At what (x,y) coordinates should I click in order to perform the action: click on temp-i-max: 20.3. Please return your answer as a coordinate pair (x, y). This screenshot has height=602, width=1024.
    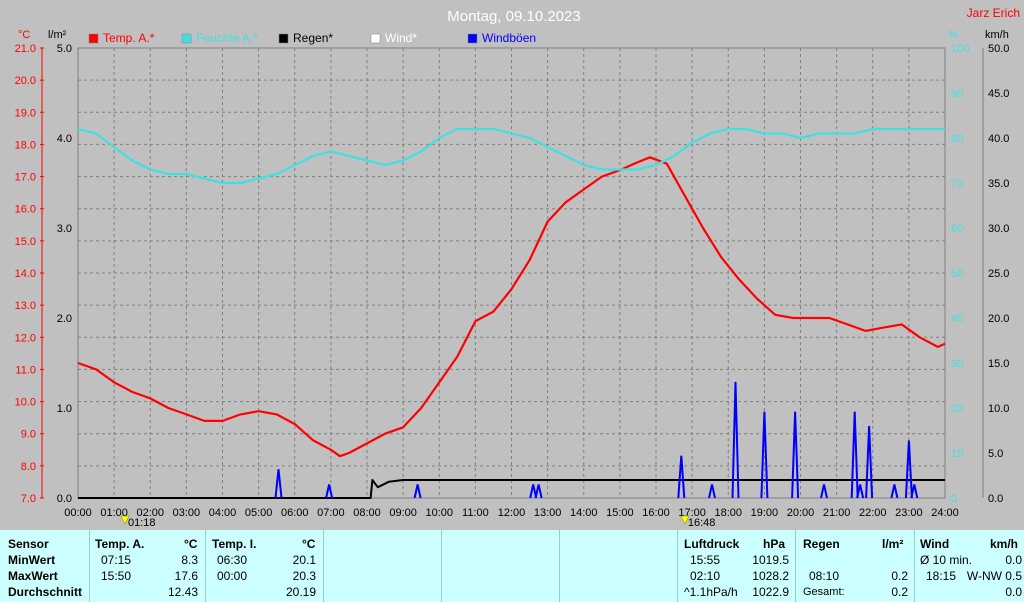
    Looking at the image, I should click on (304, 576).